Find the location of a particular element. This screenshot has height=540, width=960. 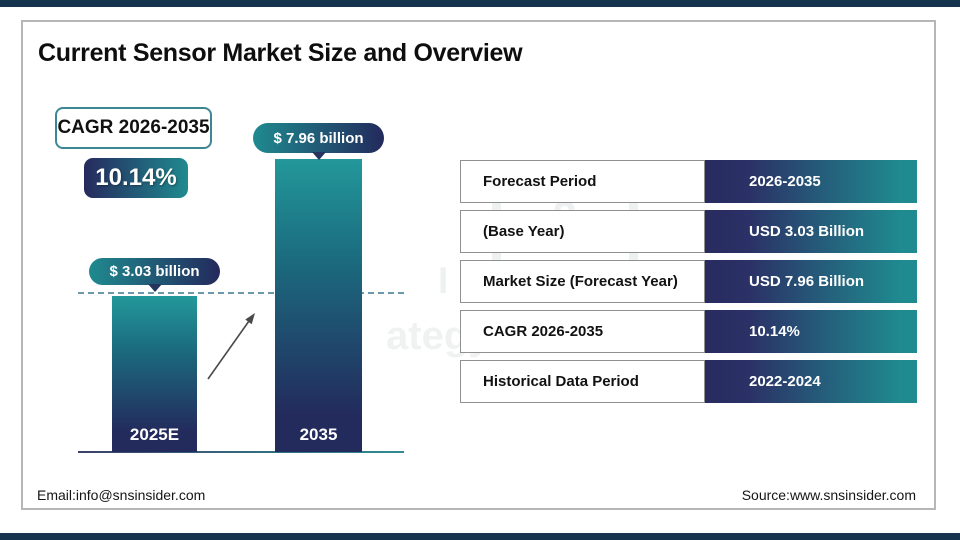

callout-2035-value: $ 7.96 billion is located at coordinates (318, 141).